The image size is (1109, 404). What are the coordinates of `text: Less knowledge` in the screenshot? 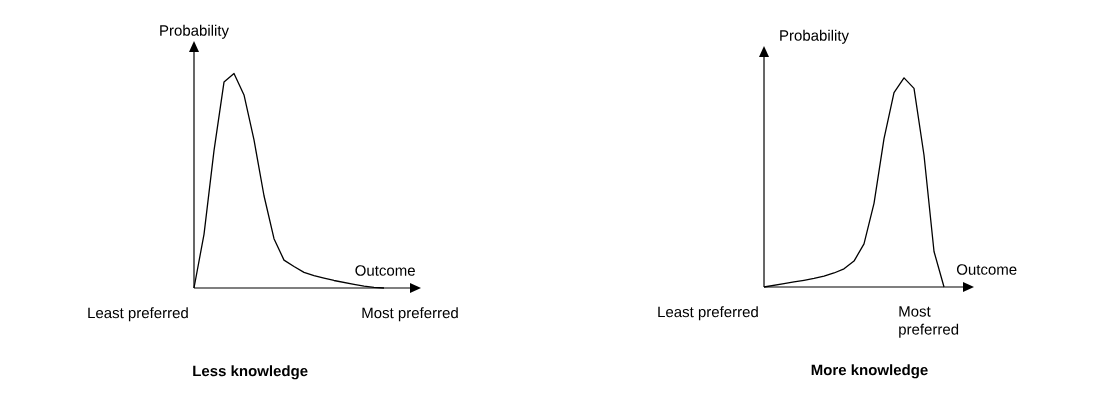 It's located at (250, 372).